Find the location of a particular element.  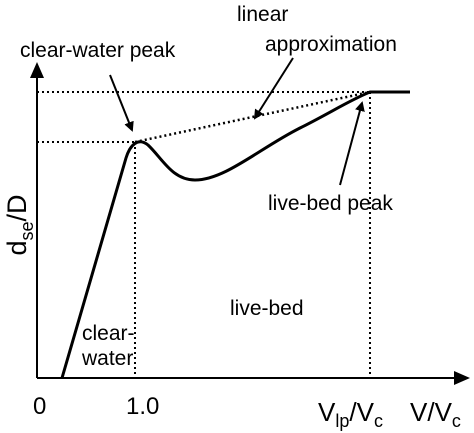

y-axis-label: dse/D is located at coordinates (19, 224).